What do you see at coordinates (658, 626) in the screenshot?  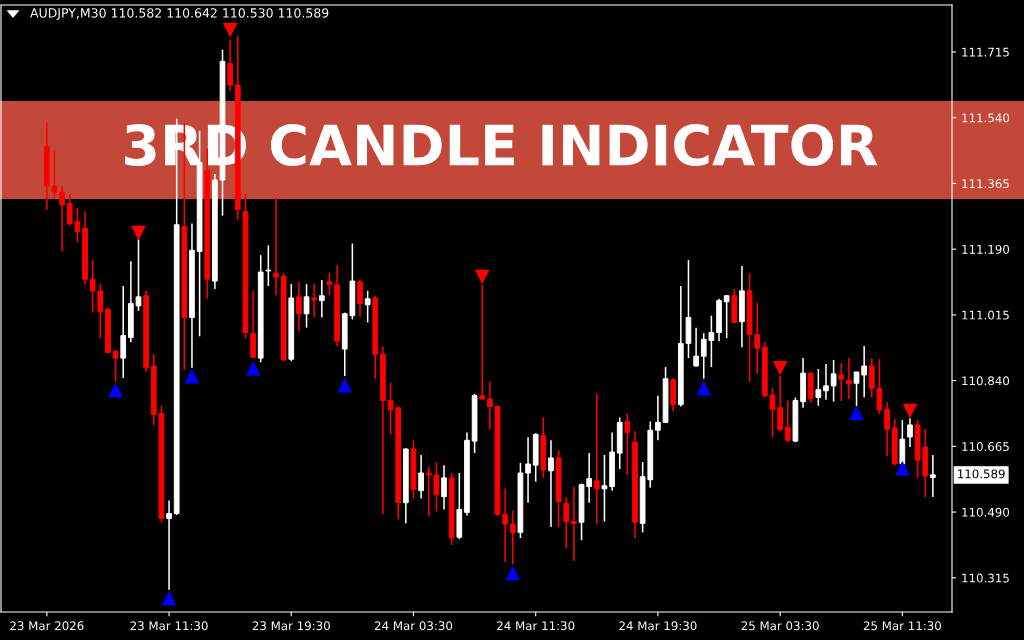 I see `x-tick-label: 24 Mar 19:30` at bounding box center [658, 626].